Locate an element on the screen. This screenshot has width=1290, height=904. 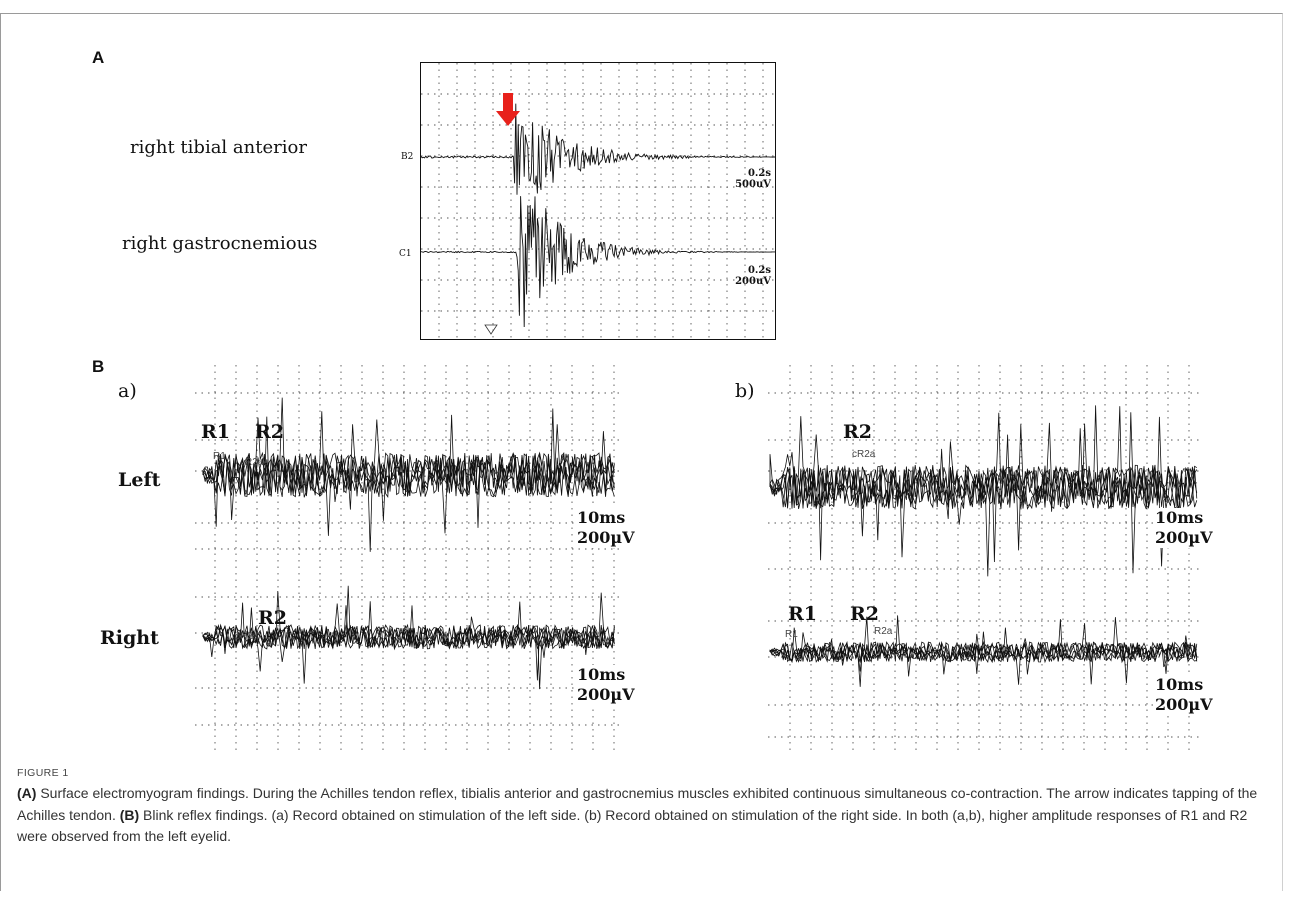
blink-reflex-b-svg is located at coordinates (984, 557).